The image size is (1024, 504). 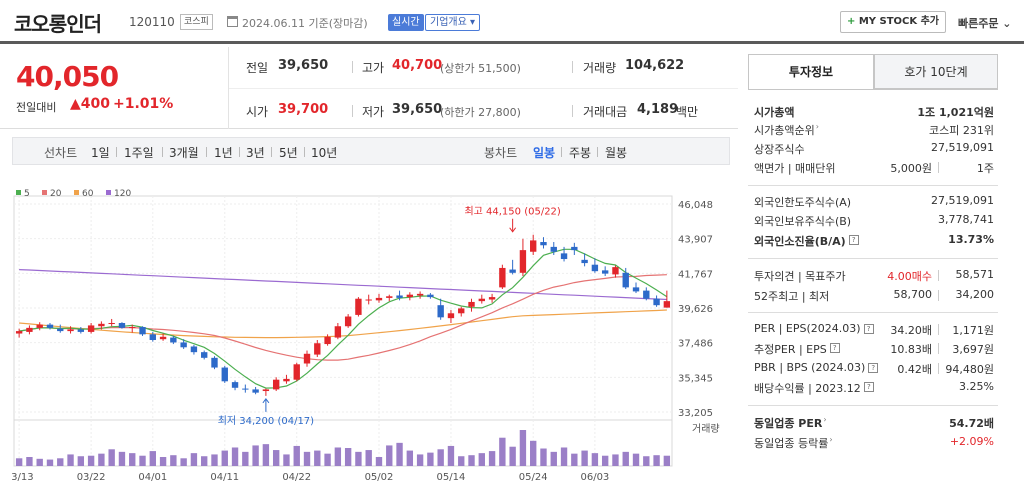 I want to click on info-row-value-primary: 10.83배, so click(x=911, y=349).